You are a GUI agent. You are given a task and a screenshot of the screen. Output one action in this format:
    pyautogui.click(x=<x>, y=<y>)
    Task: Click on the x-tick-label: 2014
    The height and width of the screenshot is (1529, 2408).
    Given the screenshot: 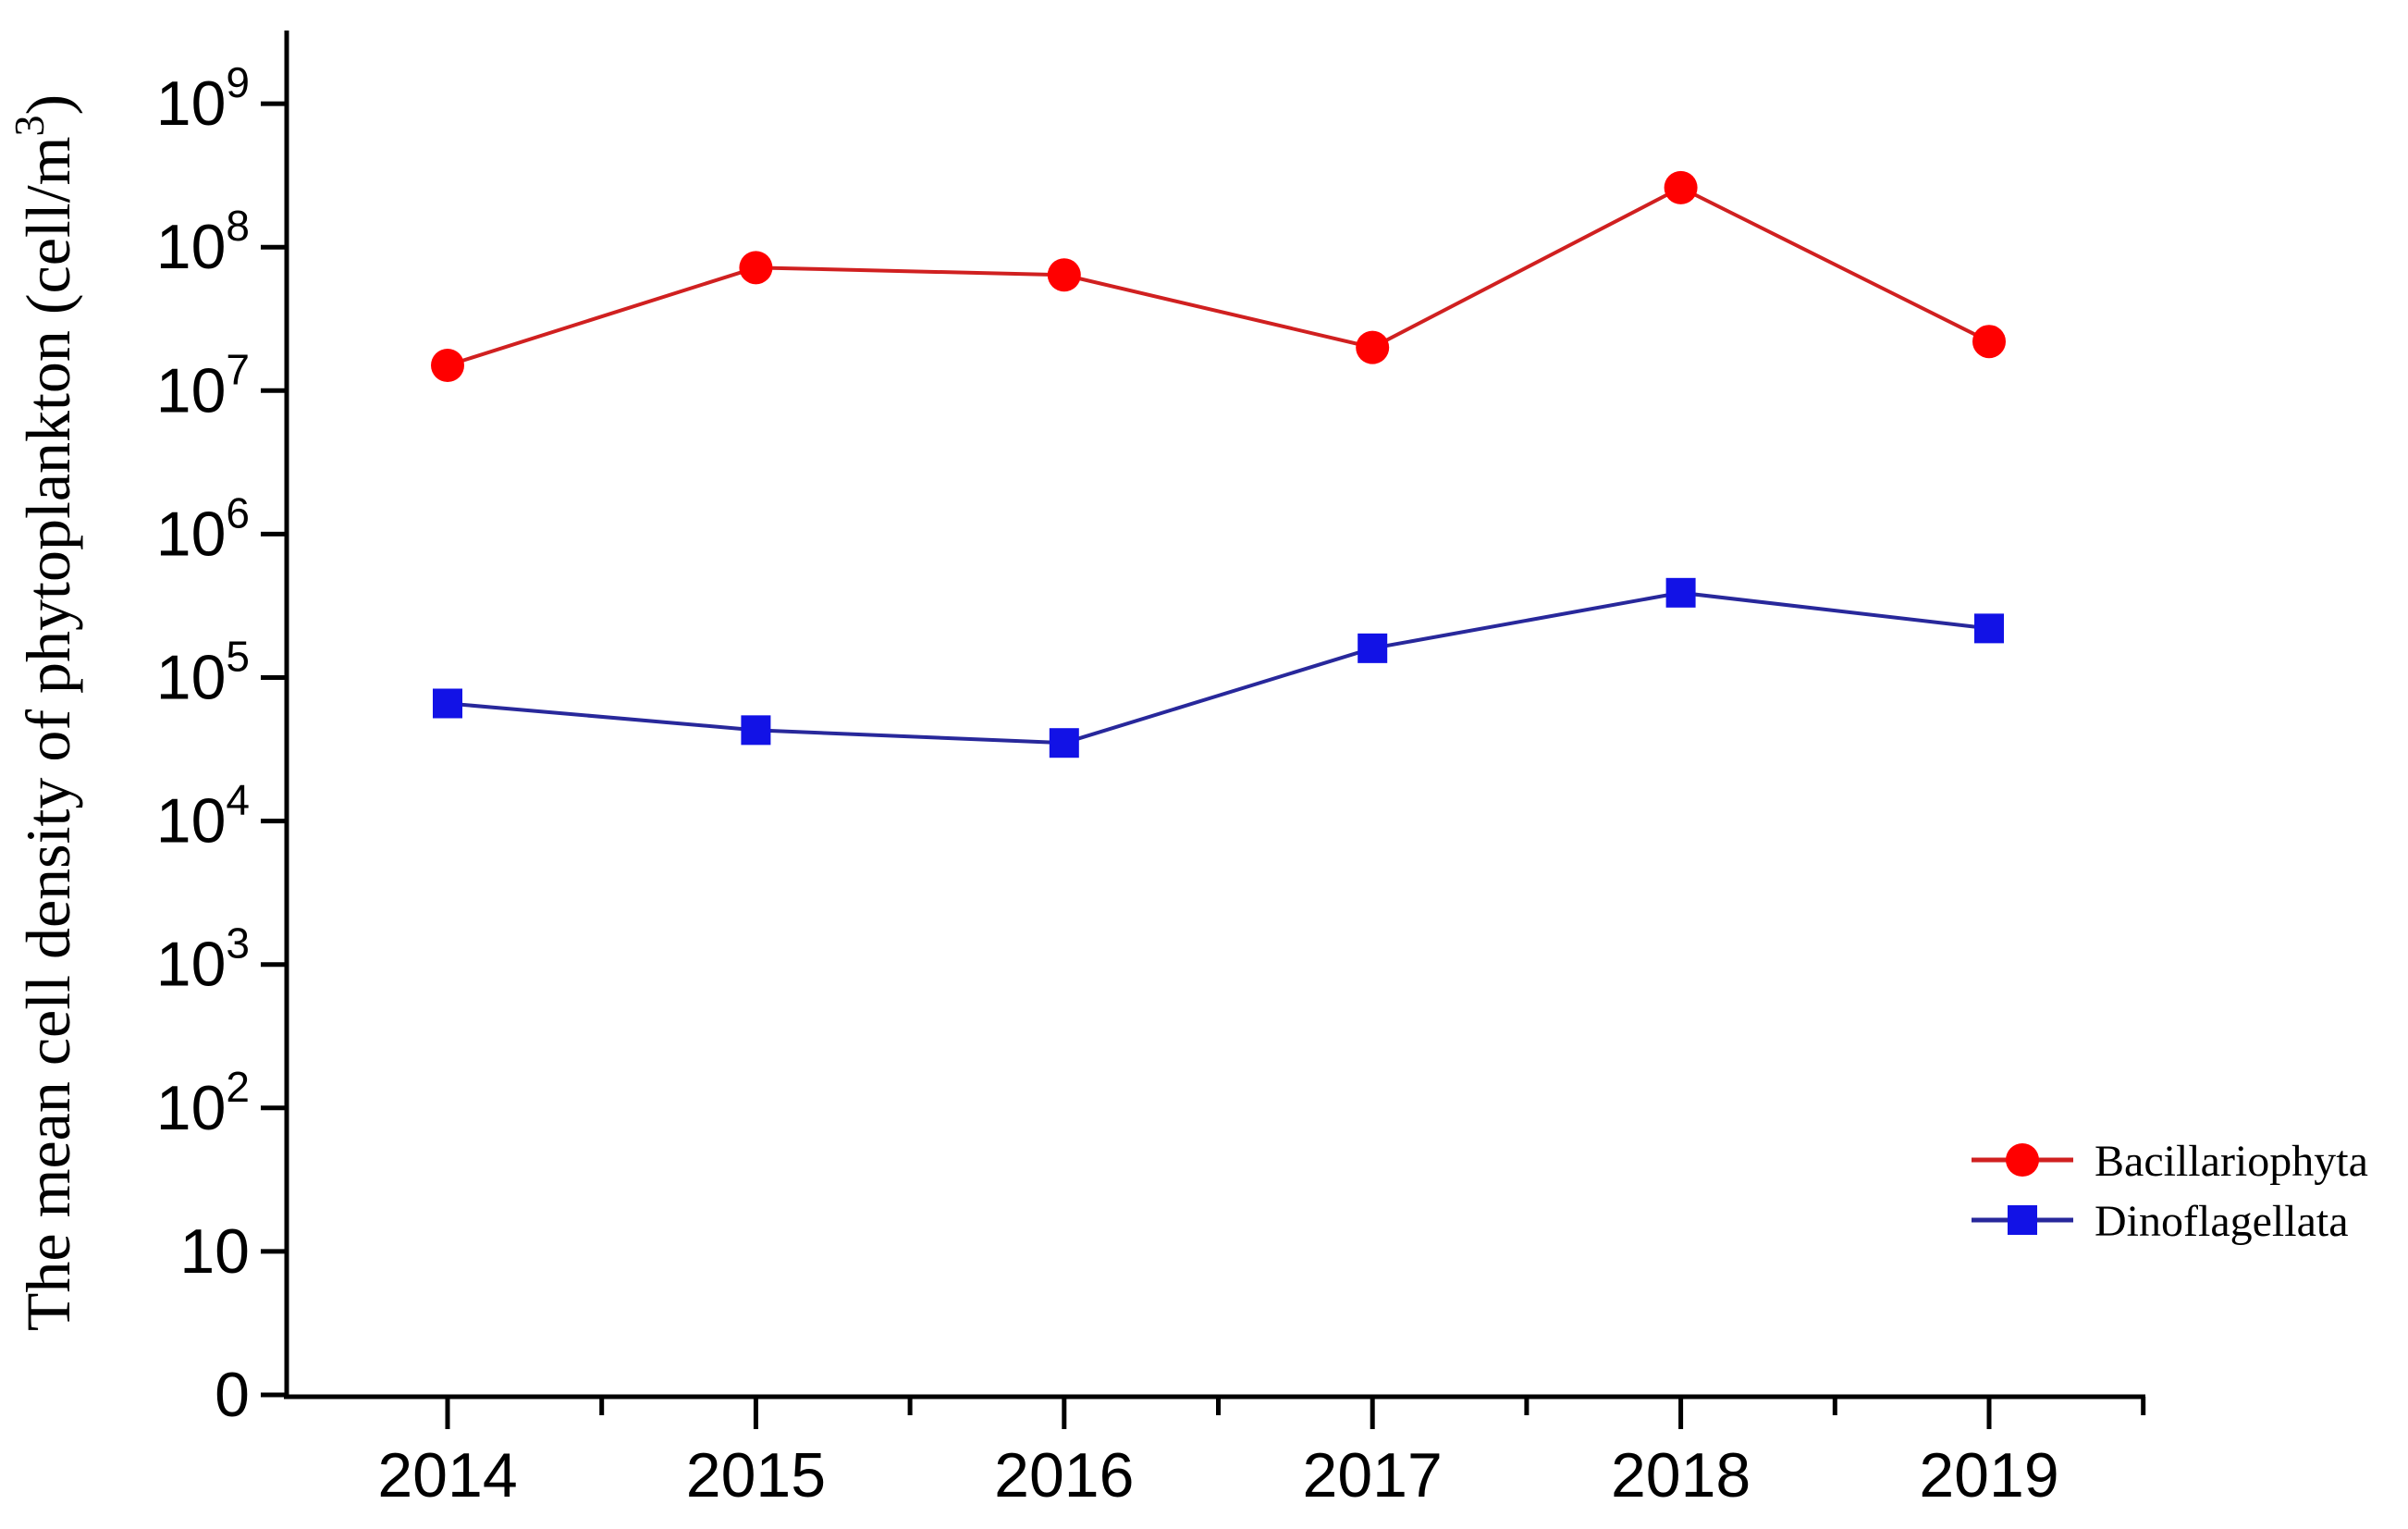 What is the action you would take?
    pyautogui.click(x=447, y=1476)
    